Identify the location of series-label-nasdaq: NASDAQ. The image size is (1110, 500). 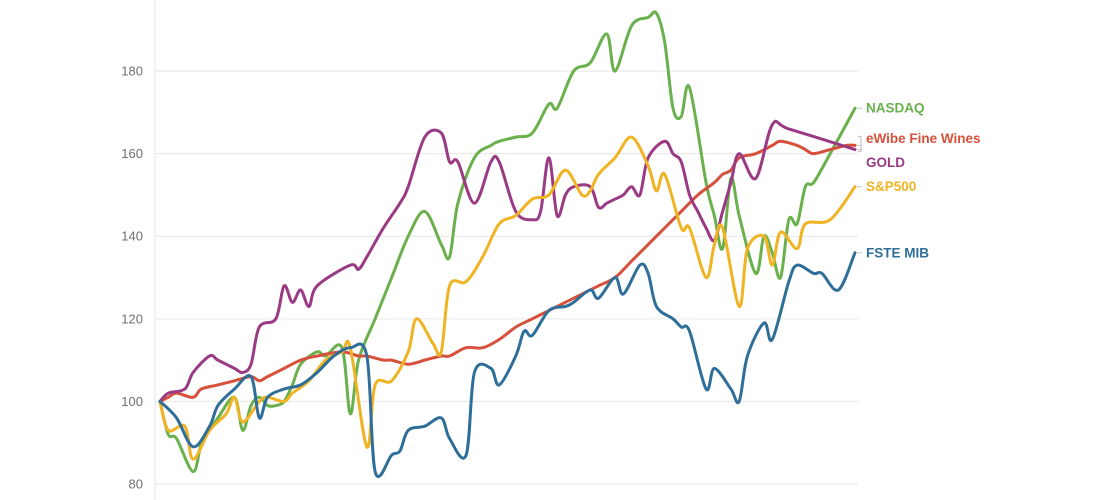
(895, 108).